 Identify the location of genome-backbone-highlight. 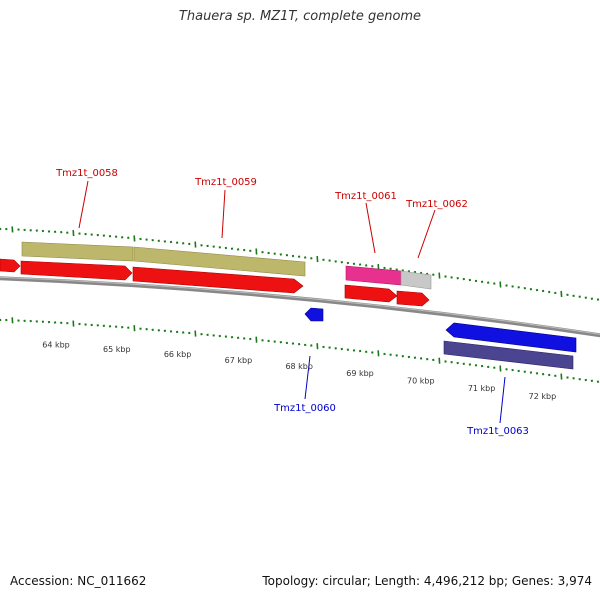
(300, 305).